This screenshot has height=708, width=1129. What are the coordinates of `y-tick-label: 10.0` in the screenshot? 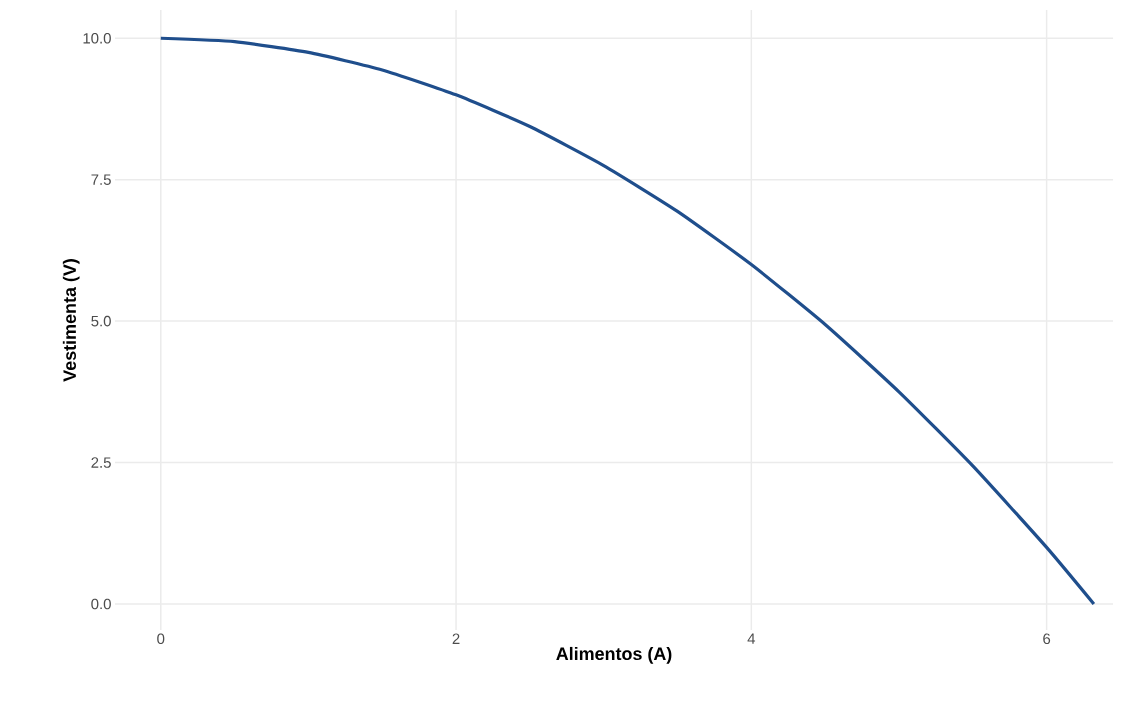 It's located at (97, 38).